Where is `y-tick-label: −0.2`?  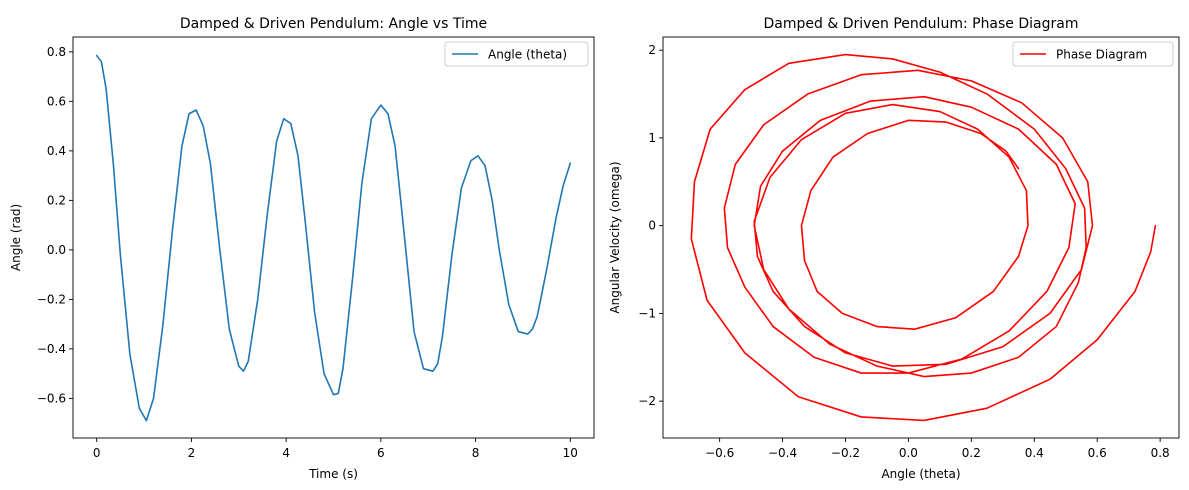
y-tick-label: −0.2 is located at coordinates (51, 299).